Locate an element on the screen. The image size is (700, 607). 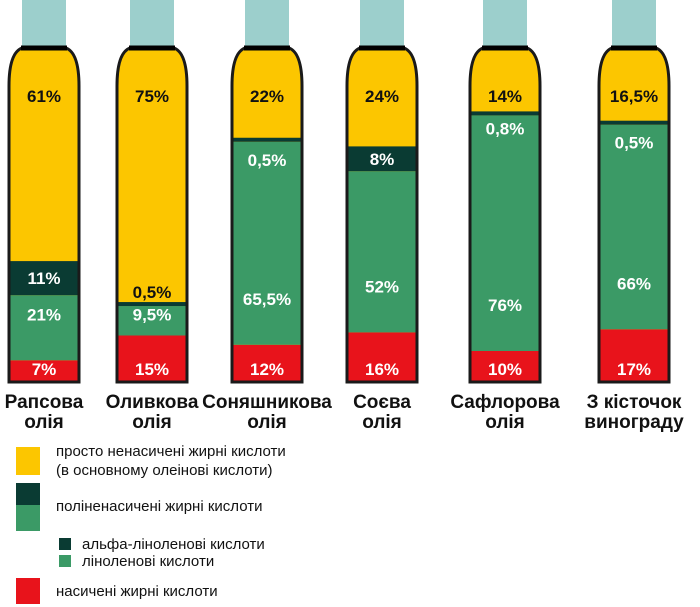
oil-name-3: Соняшникова олія is located at coordinates (267, 412).